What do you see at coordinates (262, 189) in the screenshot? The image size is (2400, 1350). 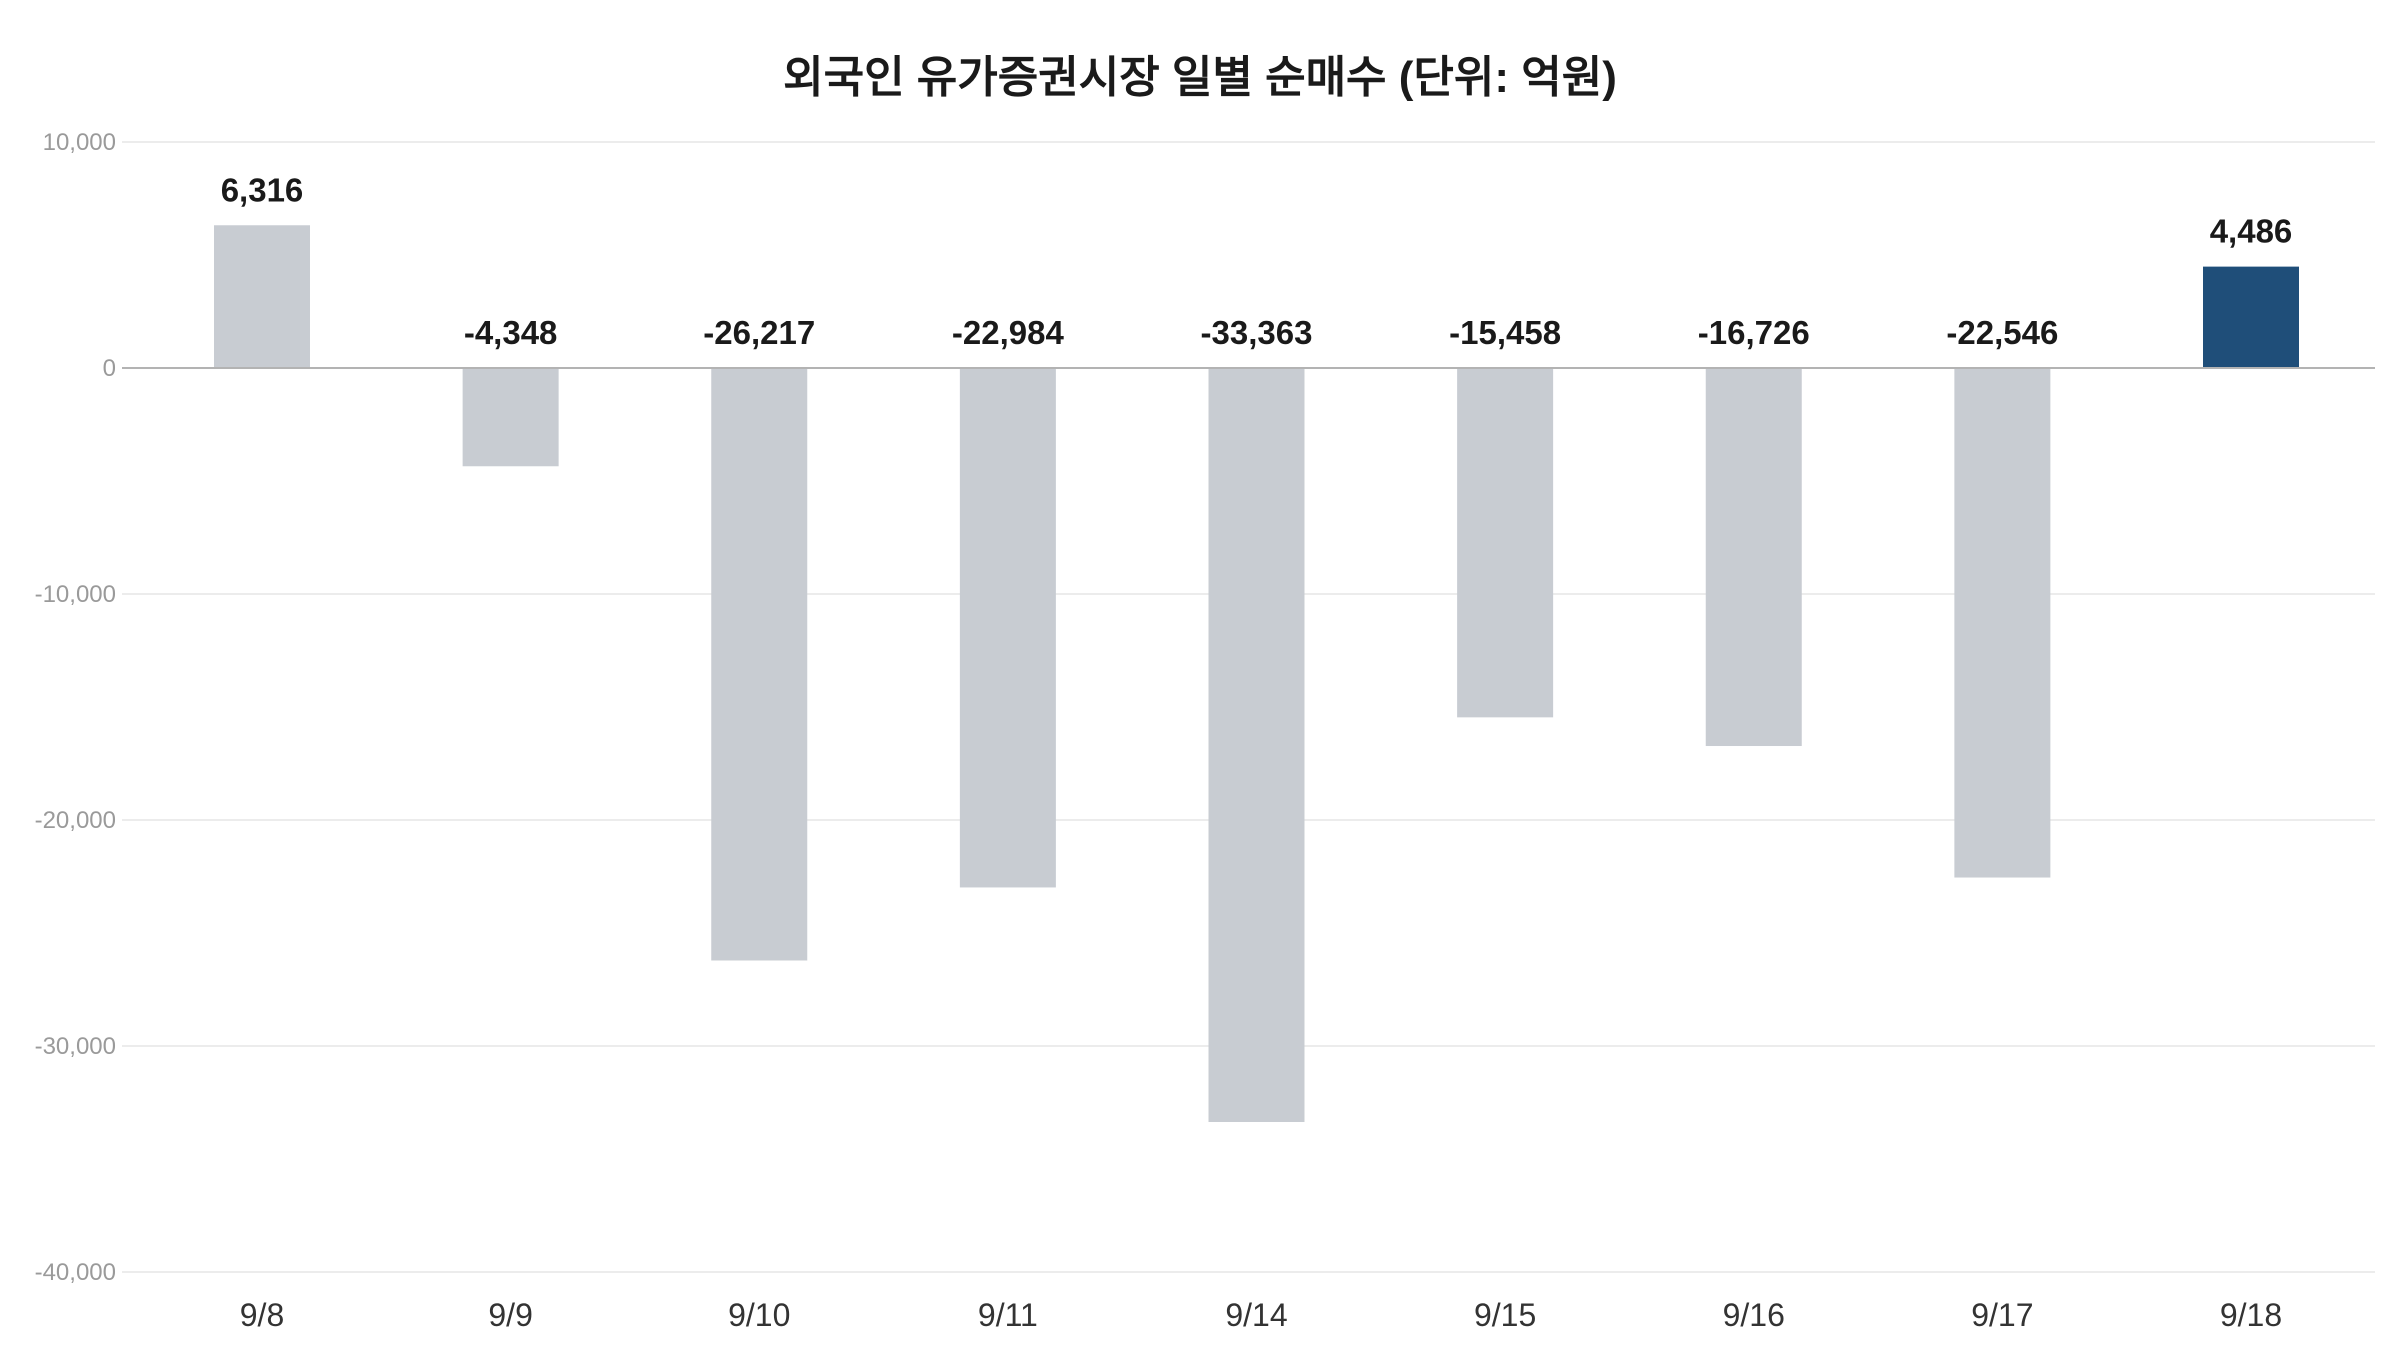 I see `data-label: 6,316` at bounding box center [262, 189].